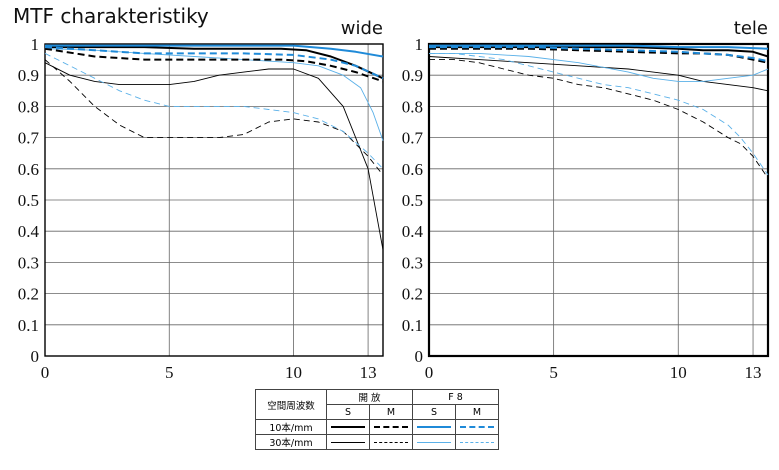 The image size is (779, 470). I want to click on legend-header-label: 空間周波数, so click(291, 404).